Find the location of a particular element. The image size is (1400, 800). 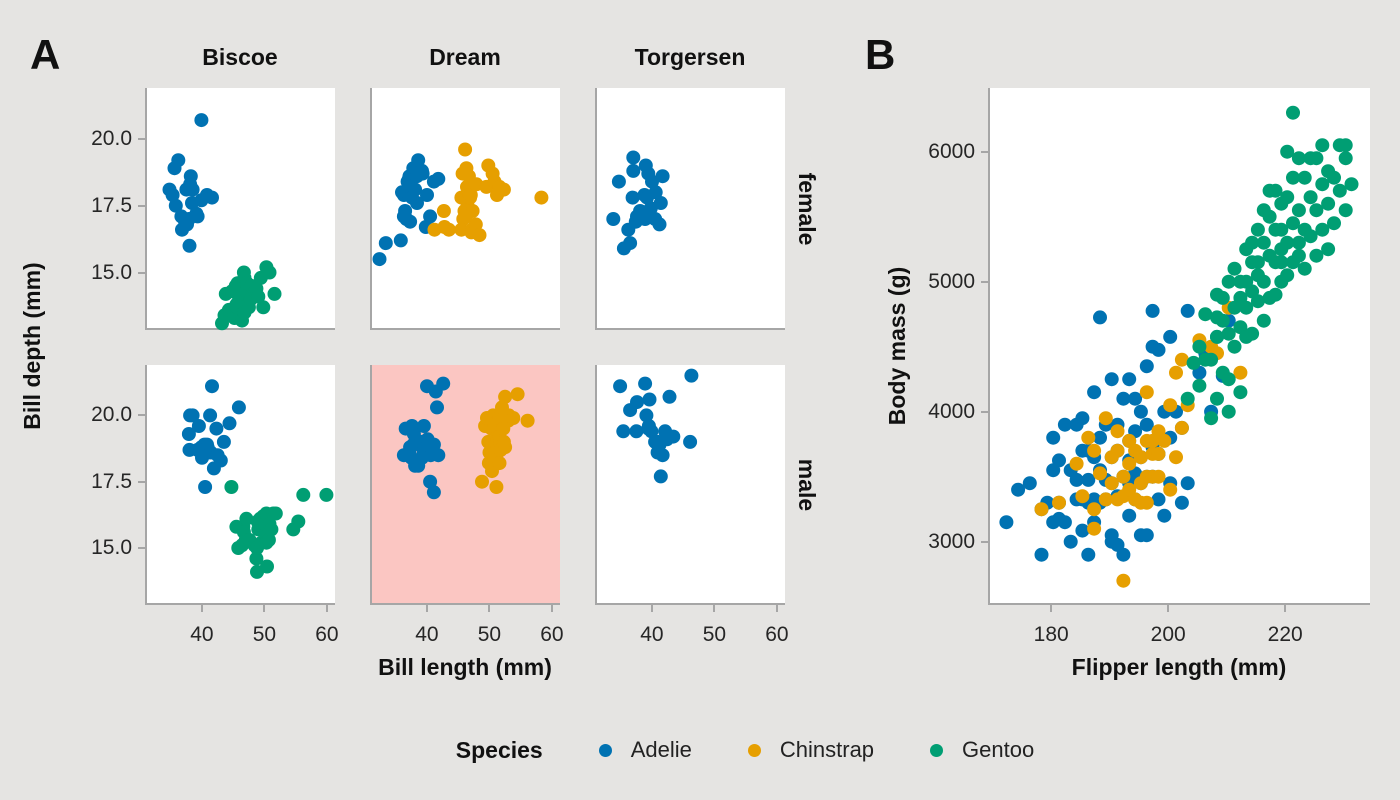

legend-item-adelie: Adelie is located at coordinates (645, 750).